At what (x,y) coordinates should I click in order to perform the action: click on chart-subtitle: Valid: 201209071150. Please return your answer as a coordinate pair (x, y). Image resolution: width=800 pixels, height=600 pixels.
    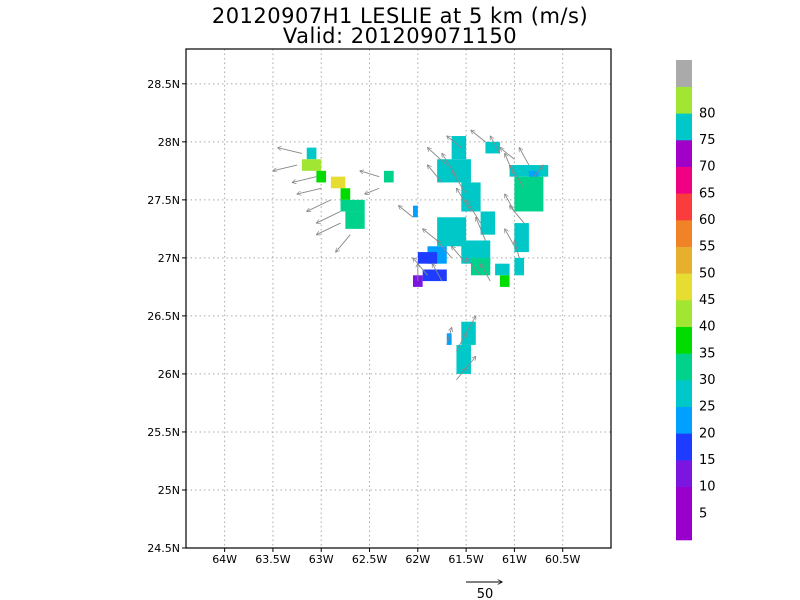
    Looking at the image, I should click on (400, 36).